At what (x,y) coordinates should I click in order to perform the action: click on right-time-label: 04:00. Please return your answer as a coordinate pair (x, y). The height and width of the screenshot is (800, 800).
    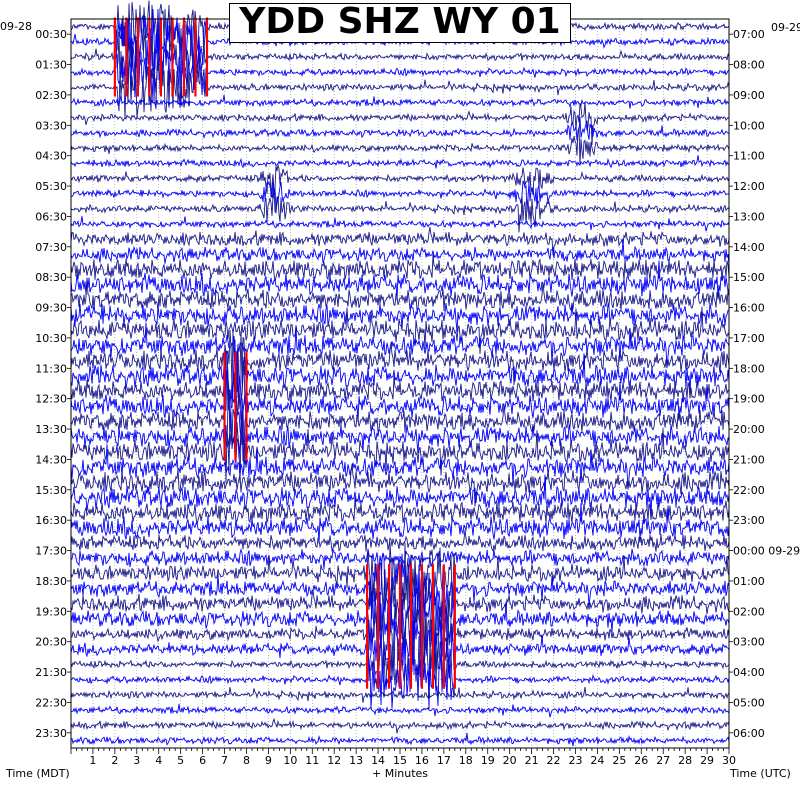
    Looking at the image, I should click on (749, 672).